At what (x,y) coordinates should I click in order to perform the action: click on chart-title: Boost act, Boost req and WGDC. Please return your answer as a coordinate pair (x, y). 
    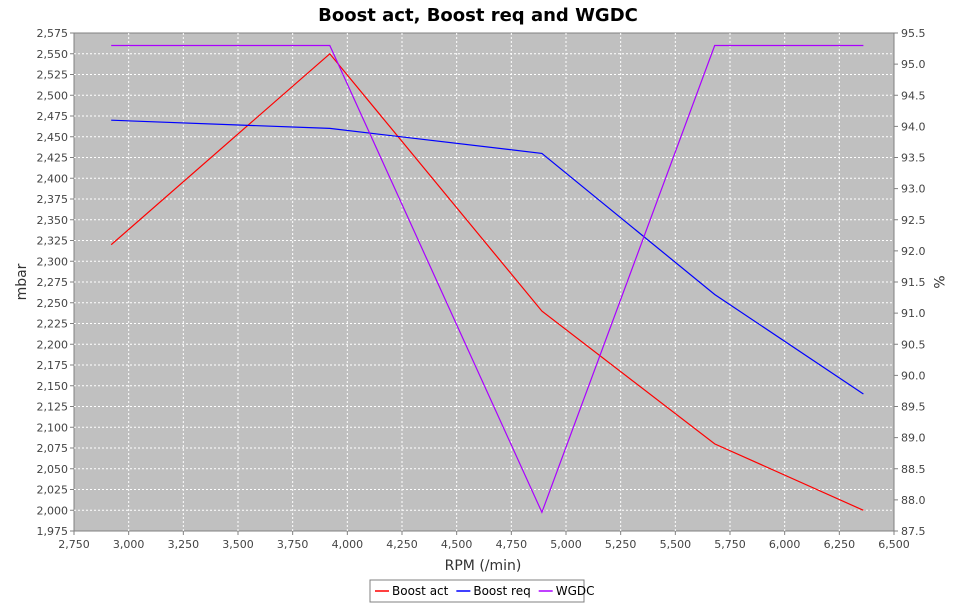
    Looking at the image, I should click on (478, 15).